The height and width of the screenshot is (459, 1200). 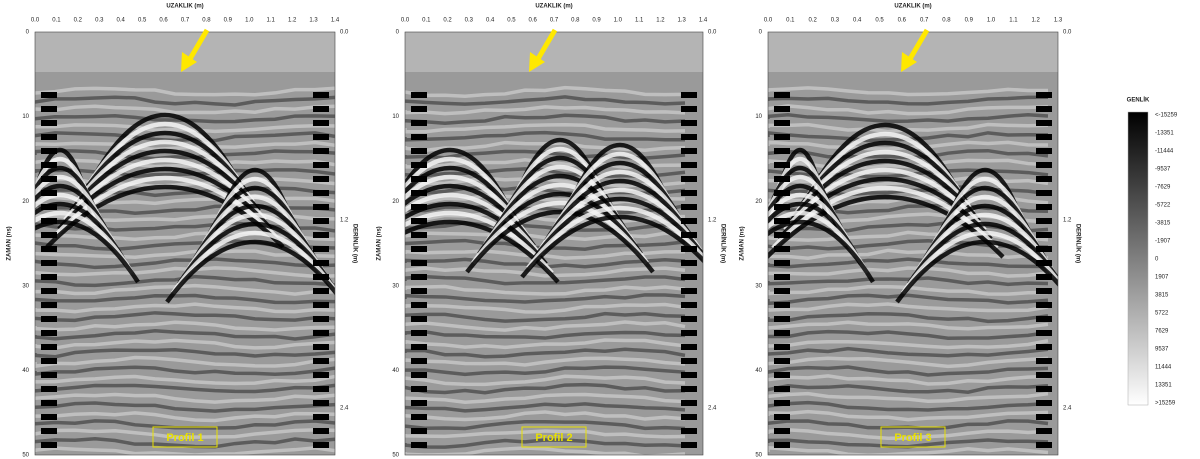 What do you see at coordinates (1163, 170) in the screenshot?
I see `colorbar-label: -9537` at bounding box center [1163, 170].